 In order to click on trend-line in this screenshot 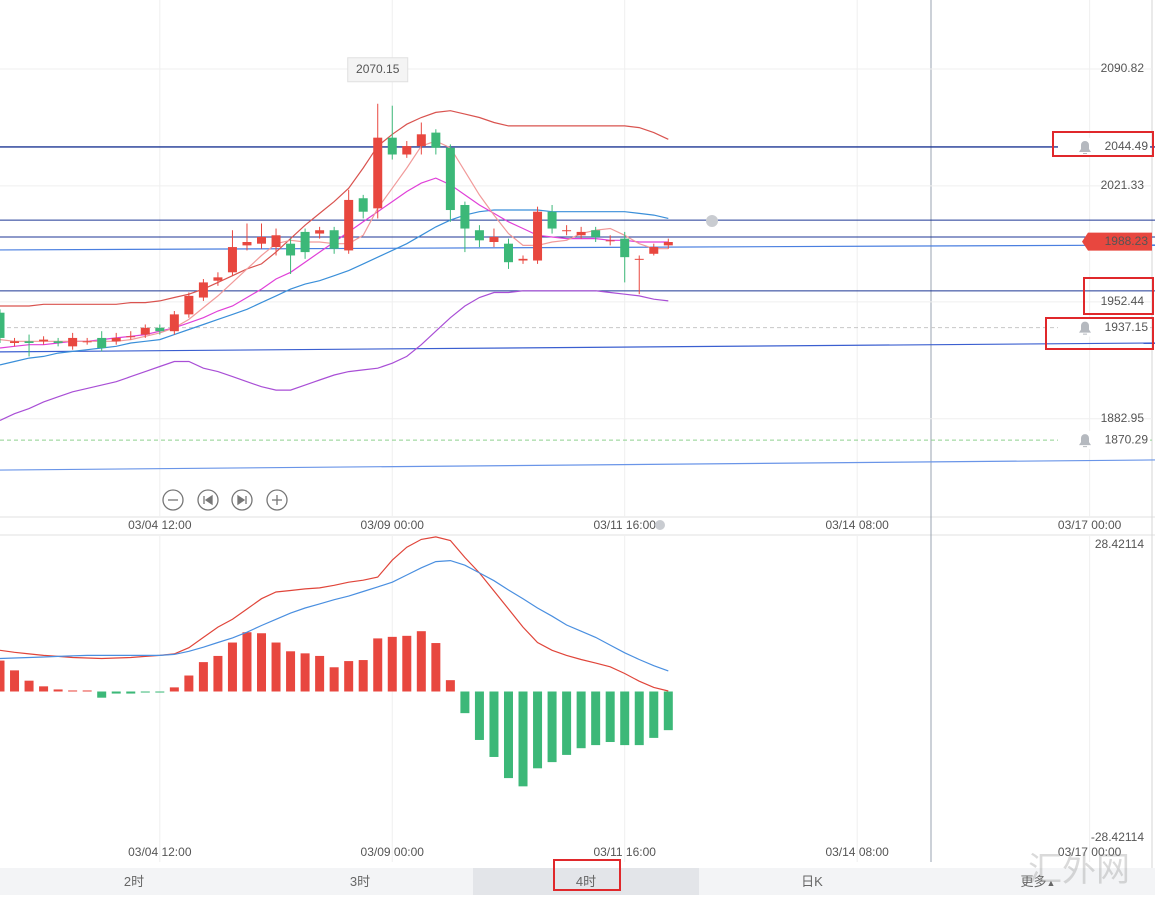, I will do `click(577, 247)`.